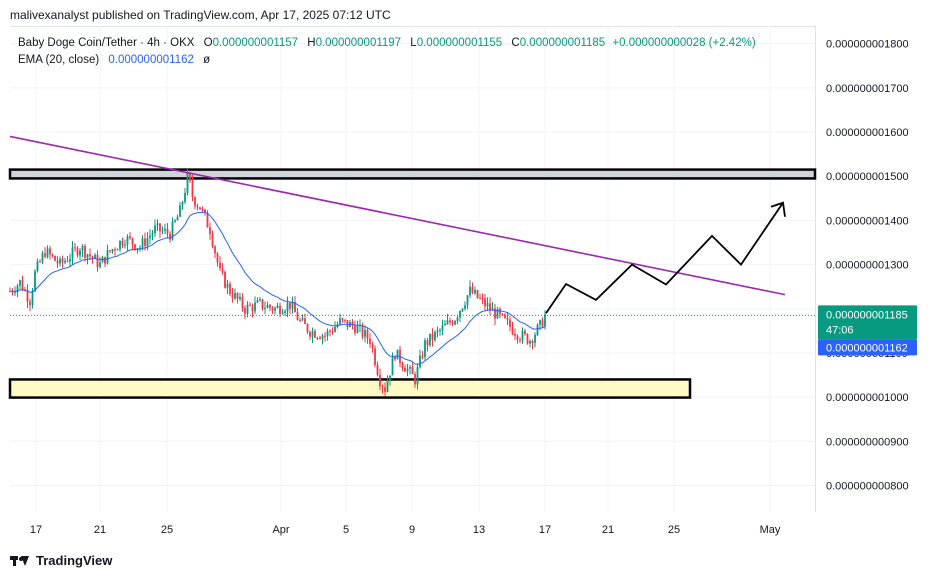  I want to click on footer-brand: TradingView, so click(61, 560).